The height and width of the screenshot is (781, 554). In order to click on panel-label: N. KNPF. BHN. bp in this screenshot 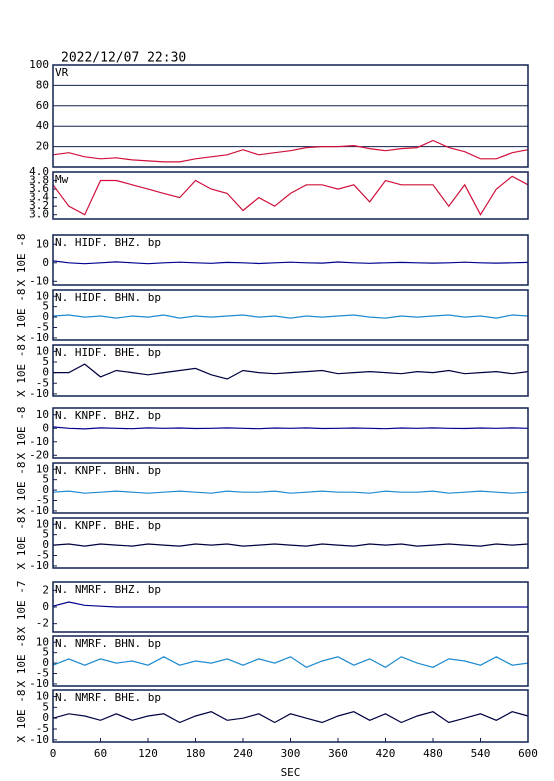, I will do `click(108, 470)`.